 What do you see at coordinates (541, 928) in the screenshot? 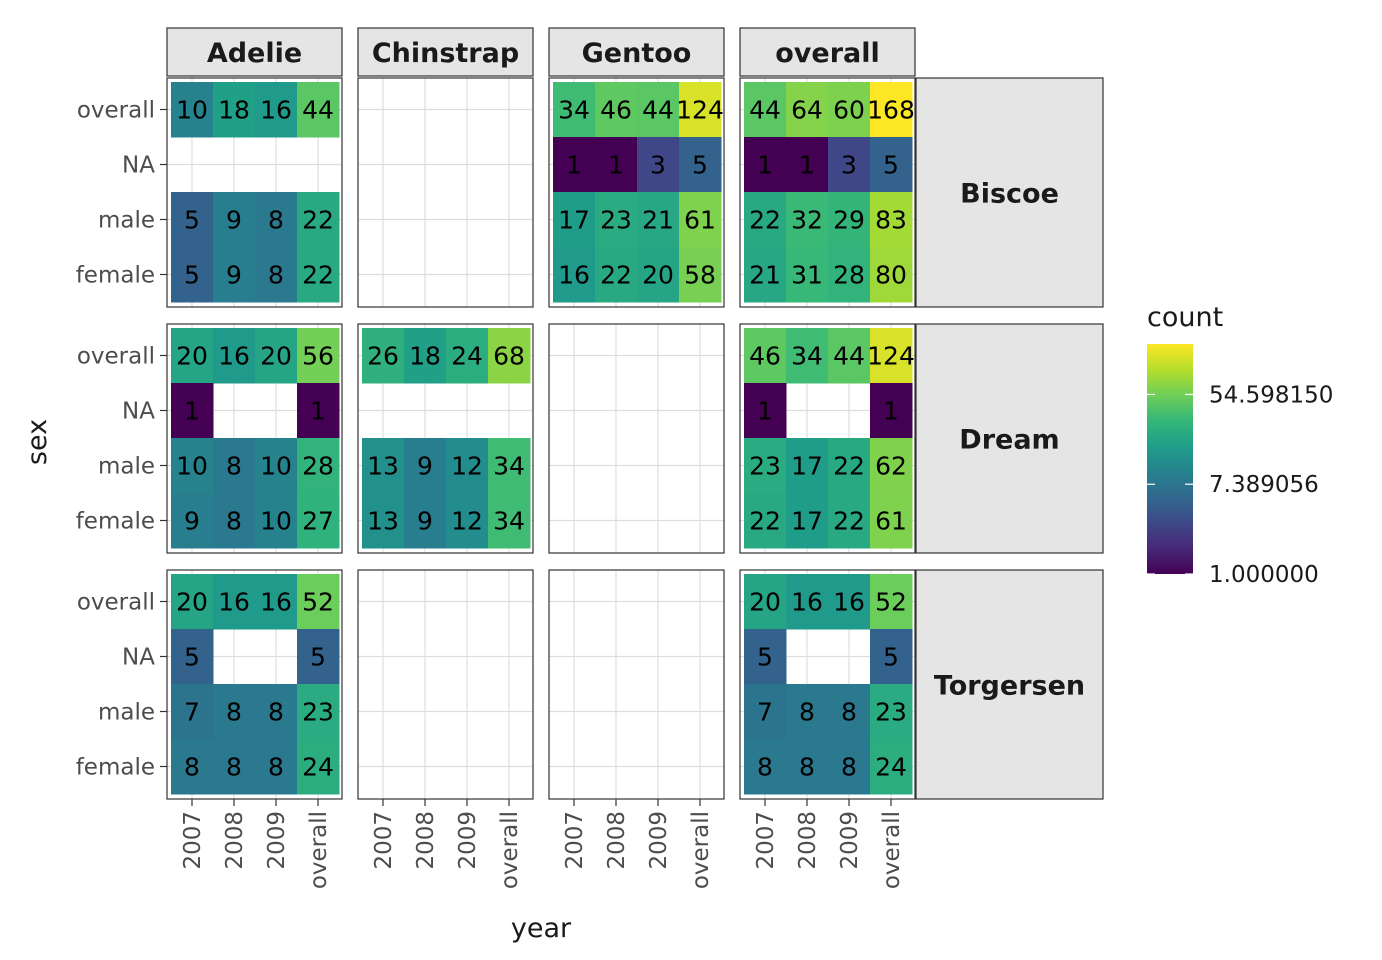
I see `x-axis-title: year` at bounding box center [541, 928].